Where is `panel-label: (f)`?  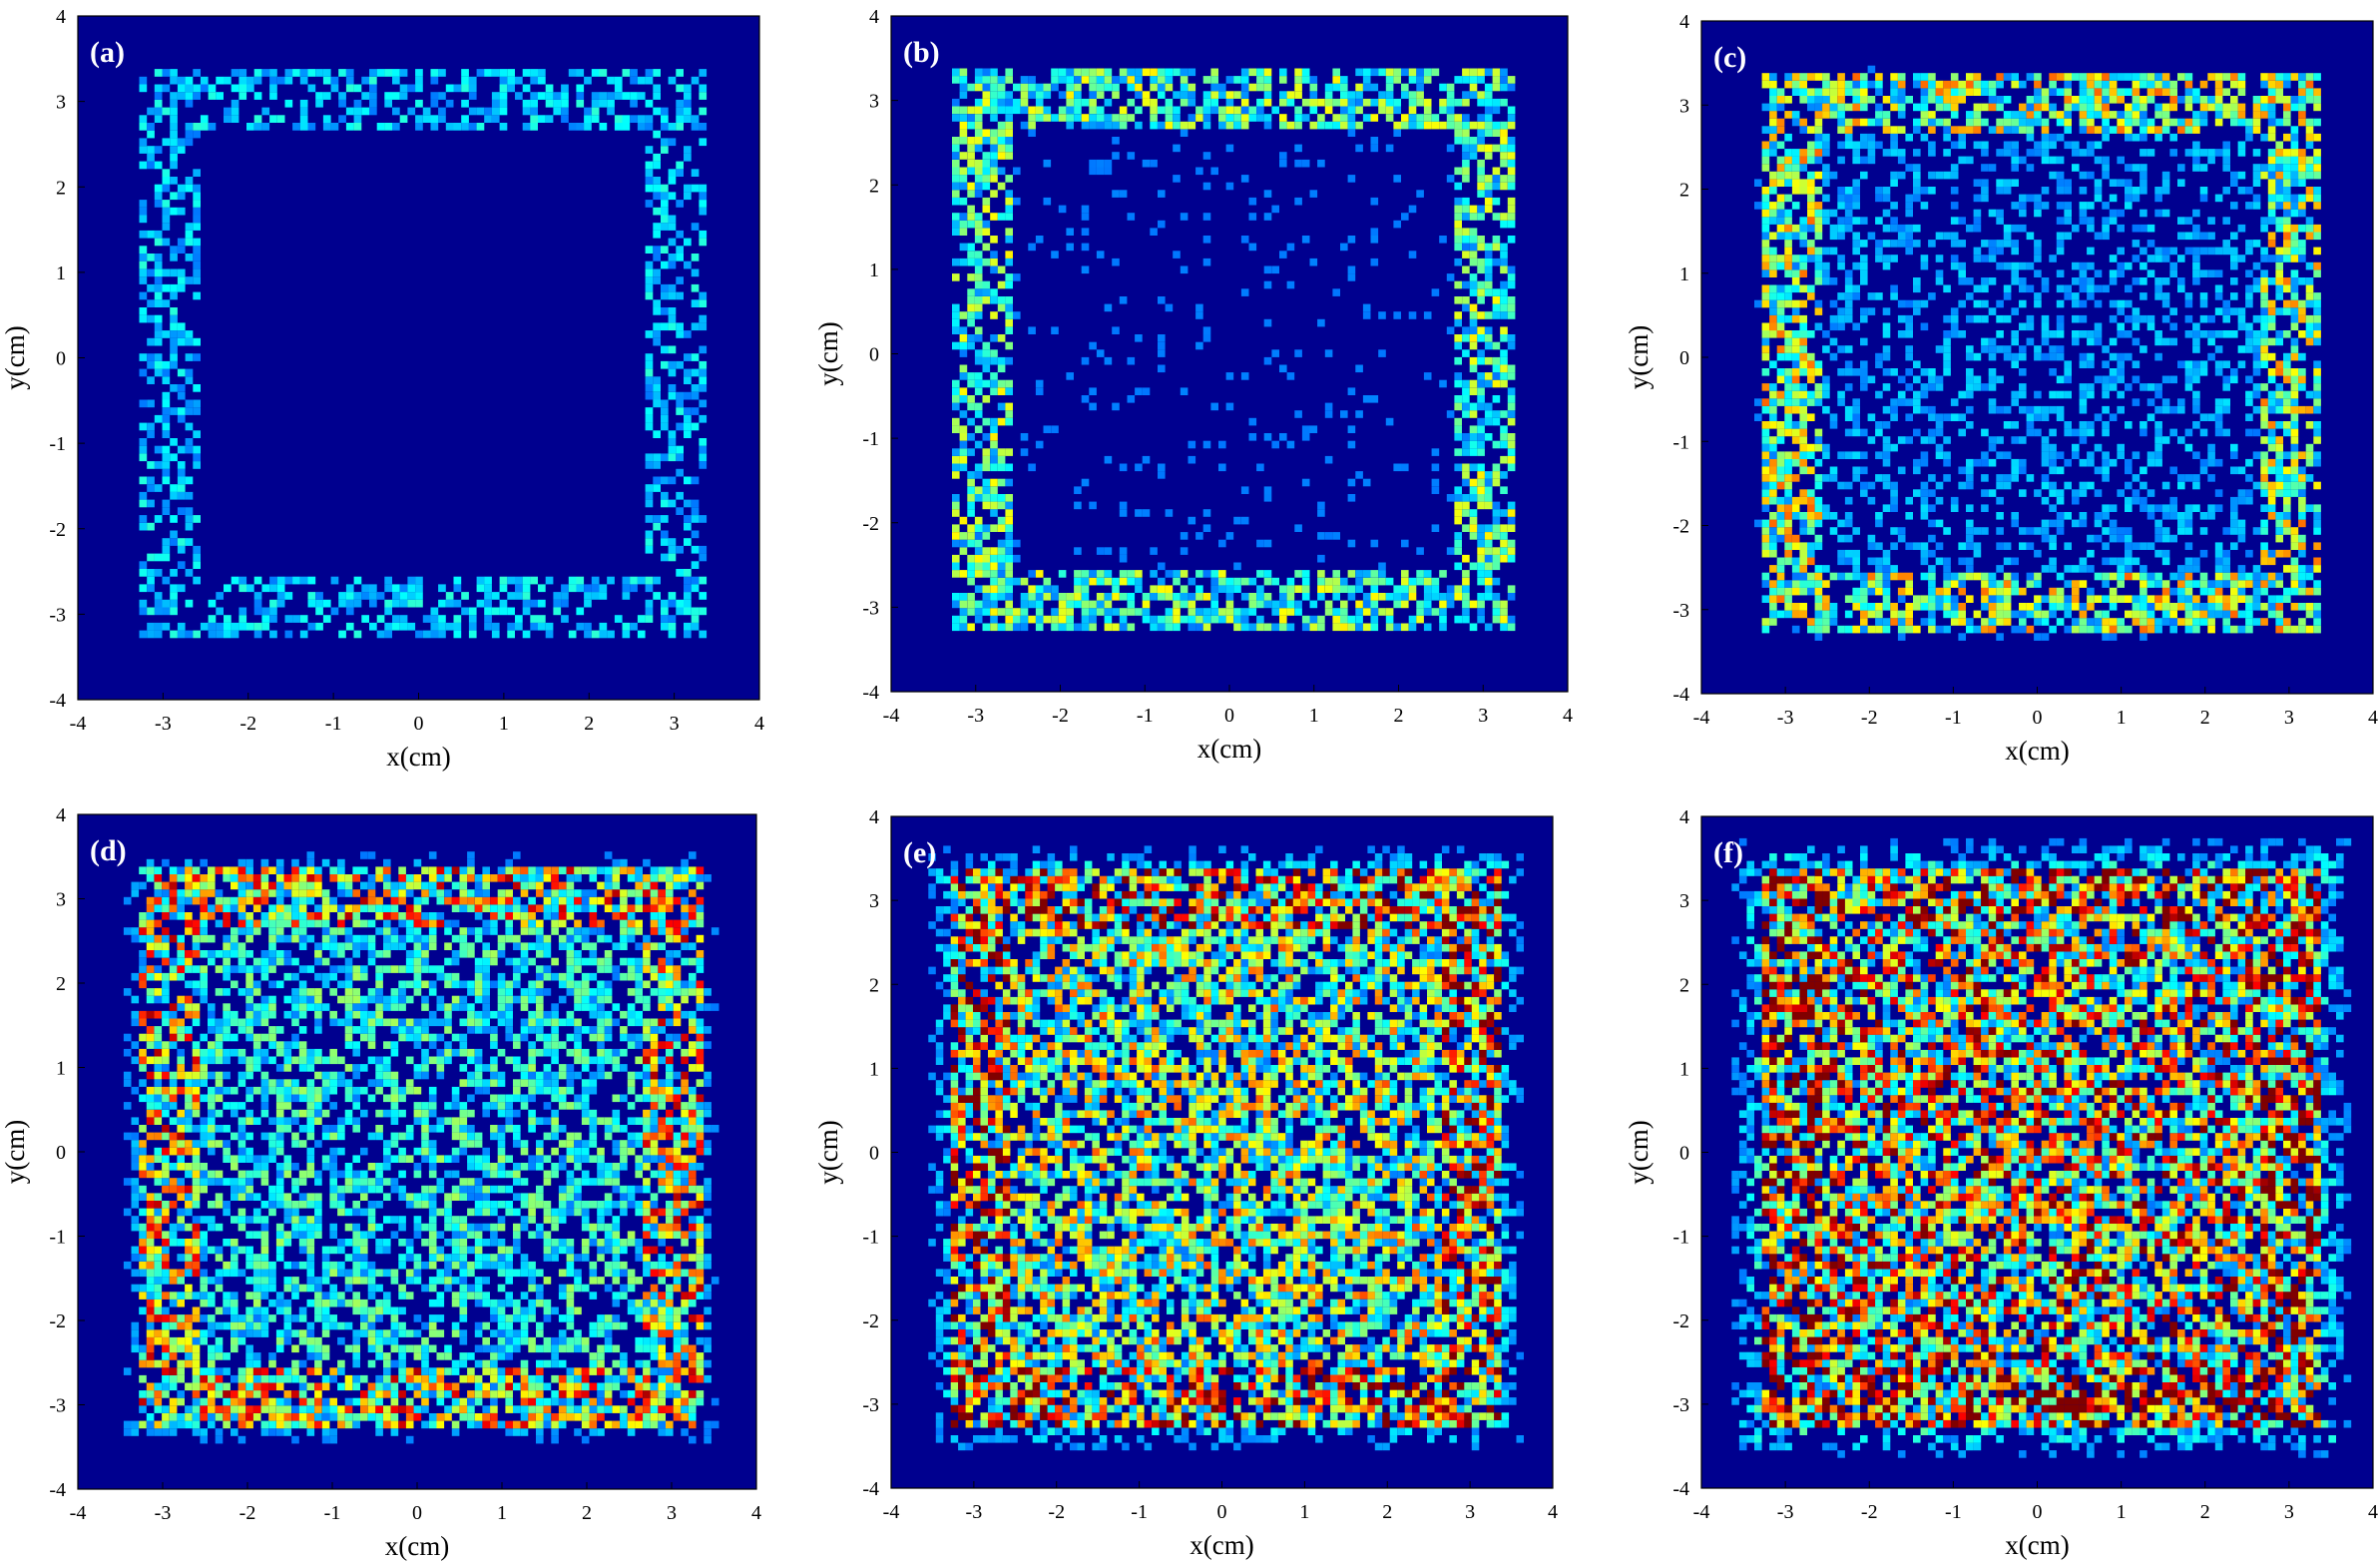
panel-label: (f) is located at coordinates (1728, 852).